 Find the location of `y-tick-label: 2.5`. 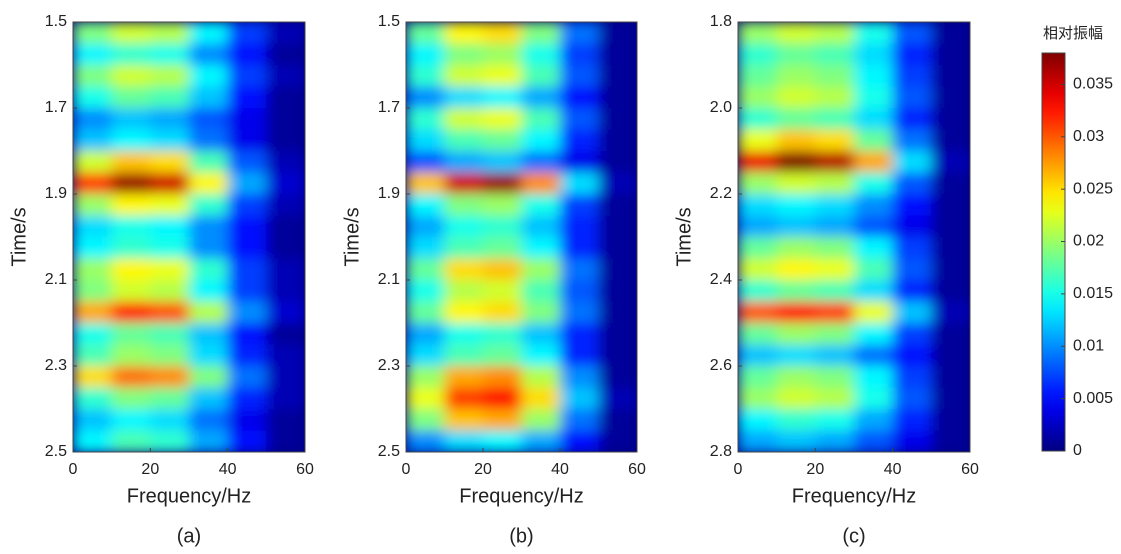

y-tick-label: 2.5 is located at coordinates (389, 451).